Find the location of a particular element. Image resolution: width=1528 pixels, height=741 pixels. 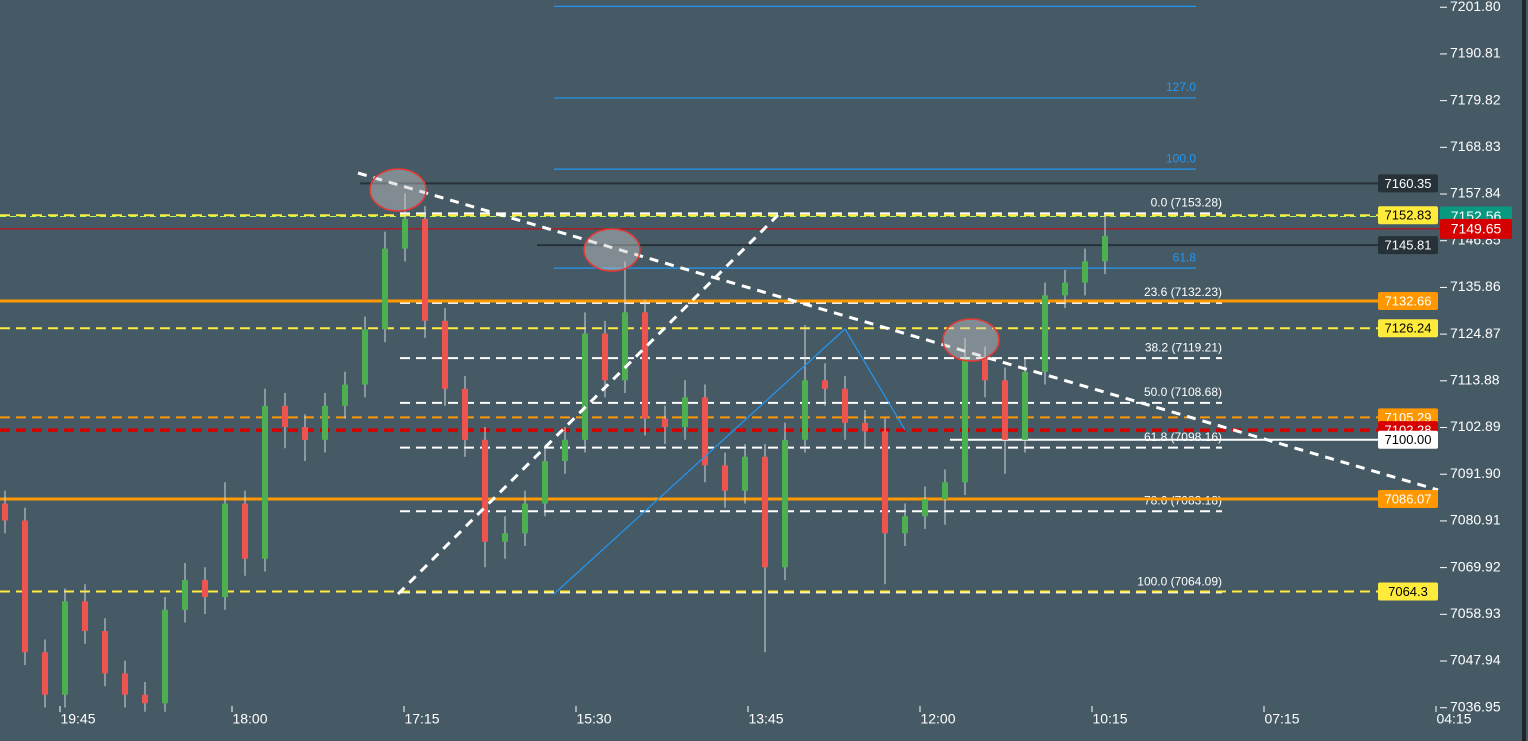

y-tick-label: 7201.80 is located at coordinates (1475, 7).